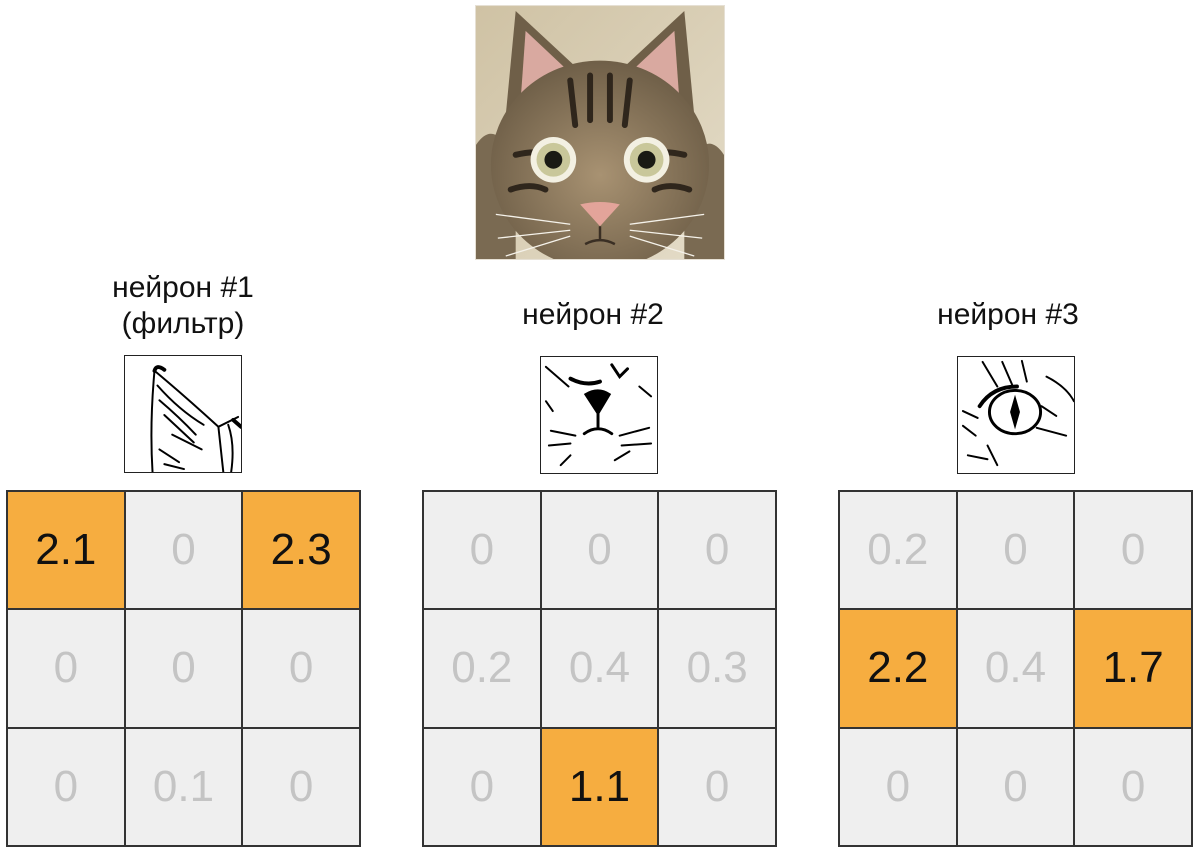 The width and height of the screenshot is (1200, 850). I want to click on grid-cell: 1.1, so click(599, 786).